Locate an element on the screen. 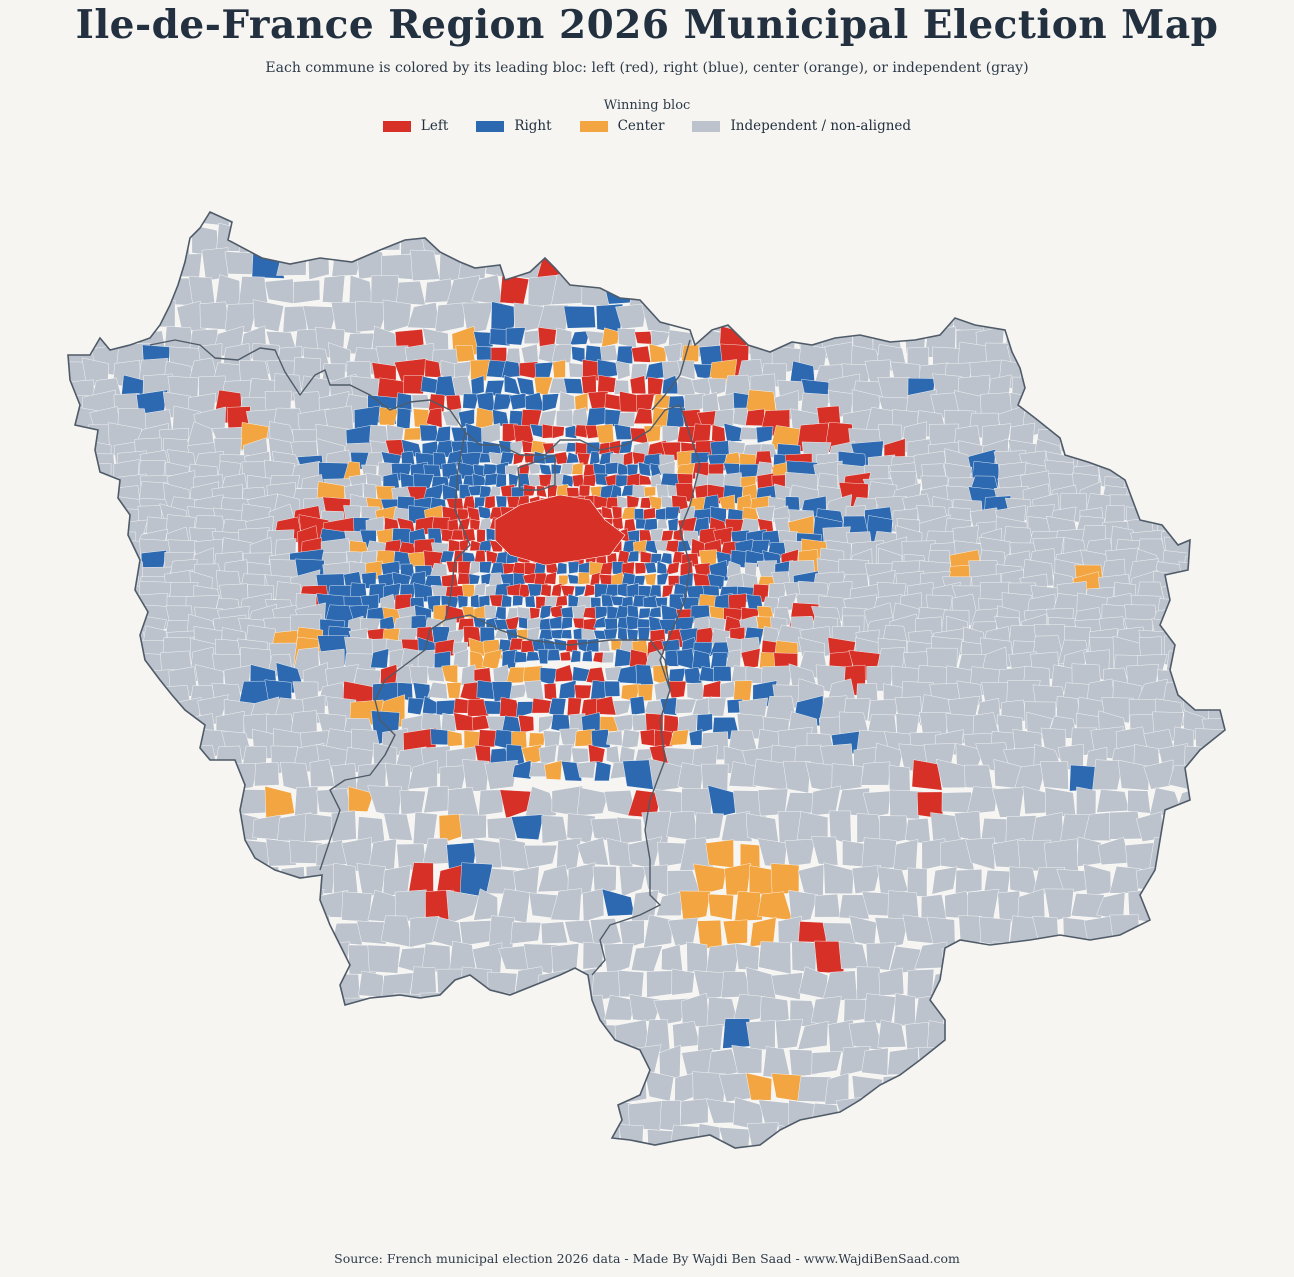 The image size is (1294, 1277). department-border is located at coordinates (671, 375).